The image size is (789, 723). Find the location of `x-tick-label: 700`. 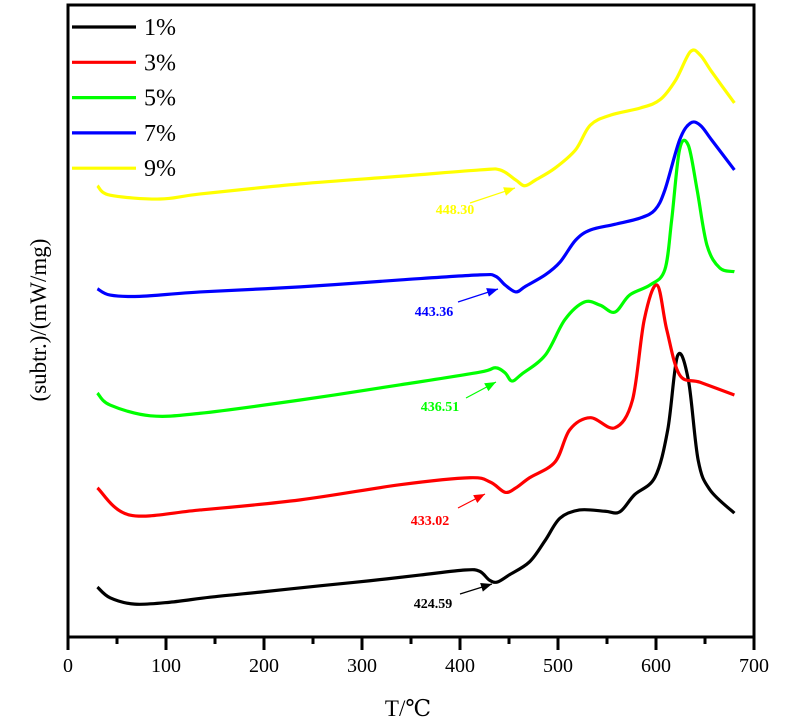

x-tick-label: 700 is located at coordinates (754, 666).